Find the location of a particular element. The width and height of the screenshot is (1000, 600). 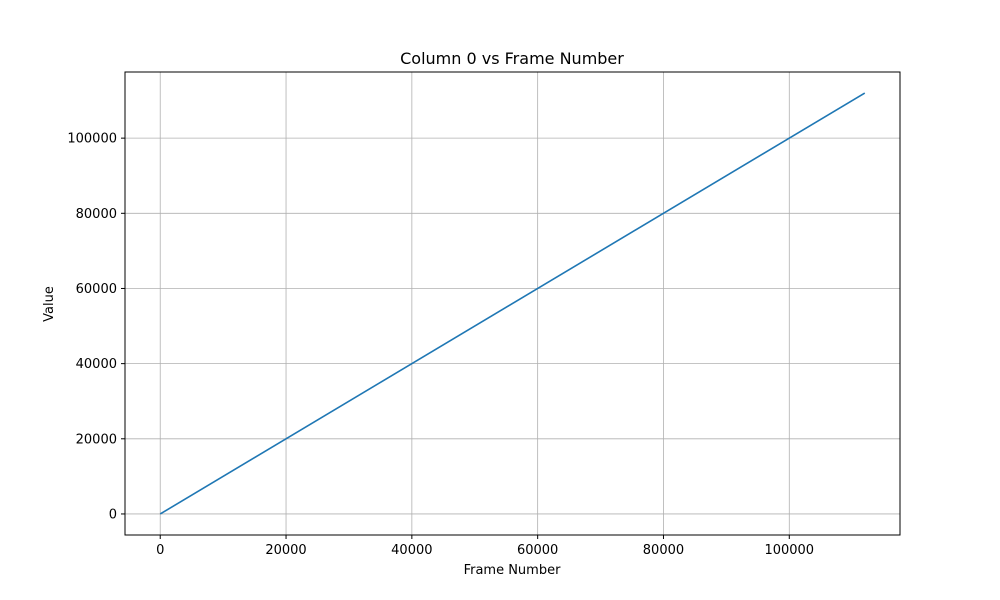

x-tick-label: 80000 is located at coordinates (663, 550).